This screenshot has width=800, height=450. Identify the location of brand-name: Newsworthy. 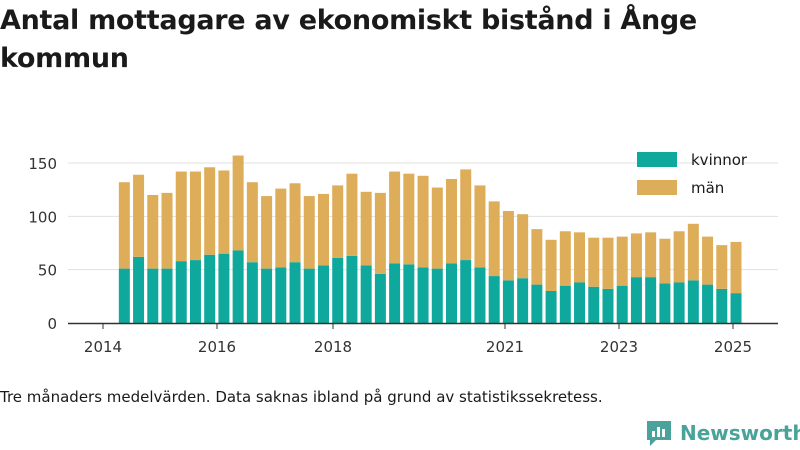
(740, 433).